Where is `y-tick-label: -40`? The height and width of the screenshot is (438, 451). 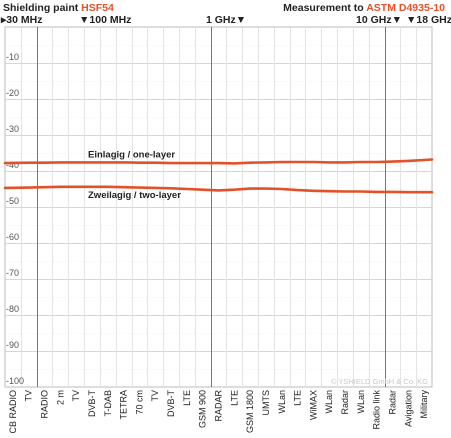
y-tick-label: -40 is located at coordinates (12, 165).